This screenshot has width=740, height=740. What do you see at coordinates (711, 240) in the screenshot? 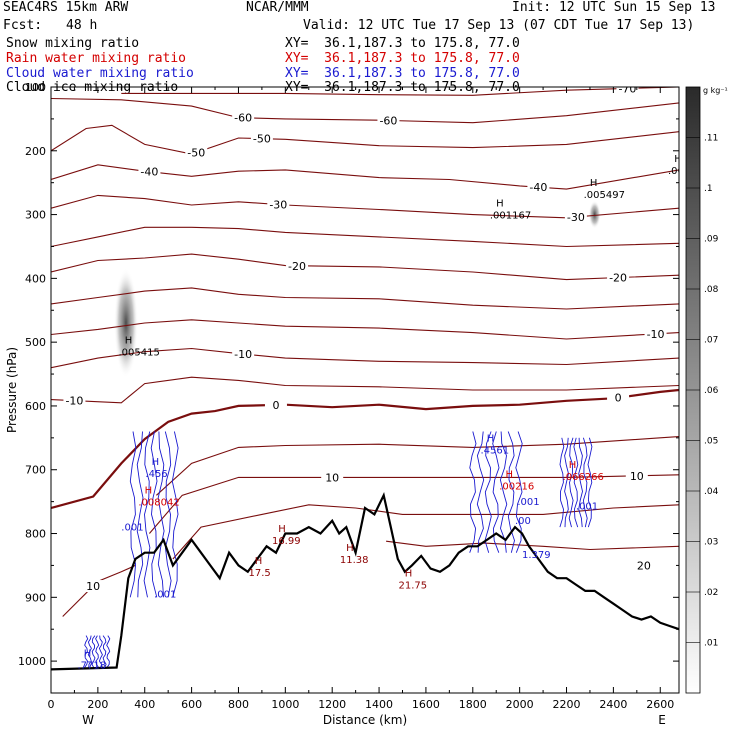
I see `colorbar-tick-label: .09` at bounding box center [711, 240].